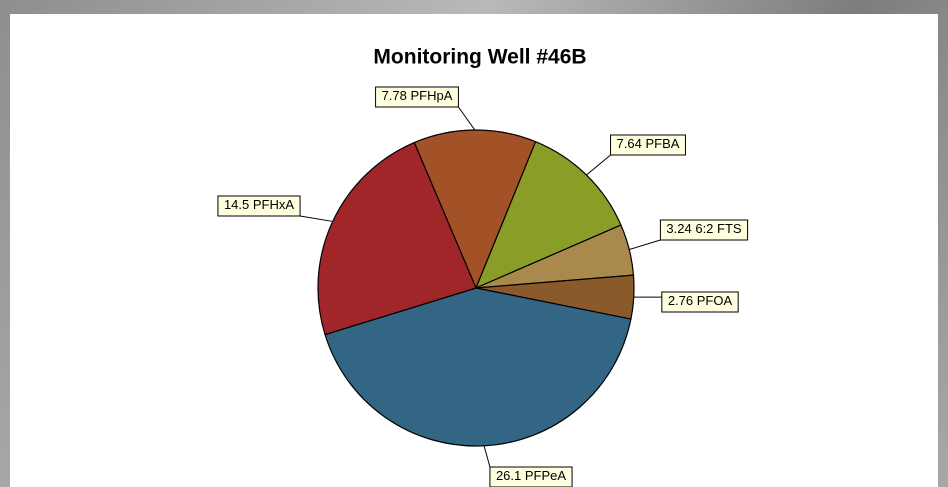 This screenshot has height=487, width=948. Describe the element at coordinates (546, 475) in the screenshot. I see `label-name: PFPeA` at that location.